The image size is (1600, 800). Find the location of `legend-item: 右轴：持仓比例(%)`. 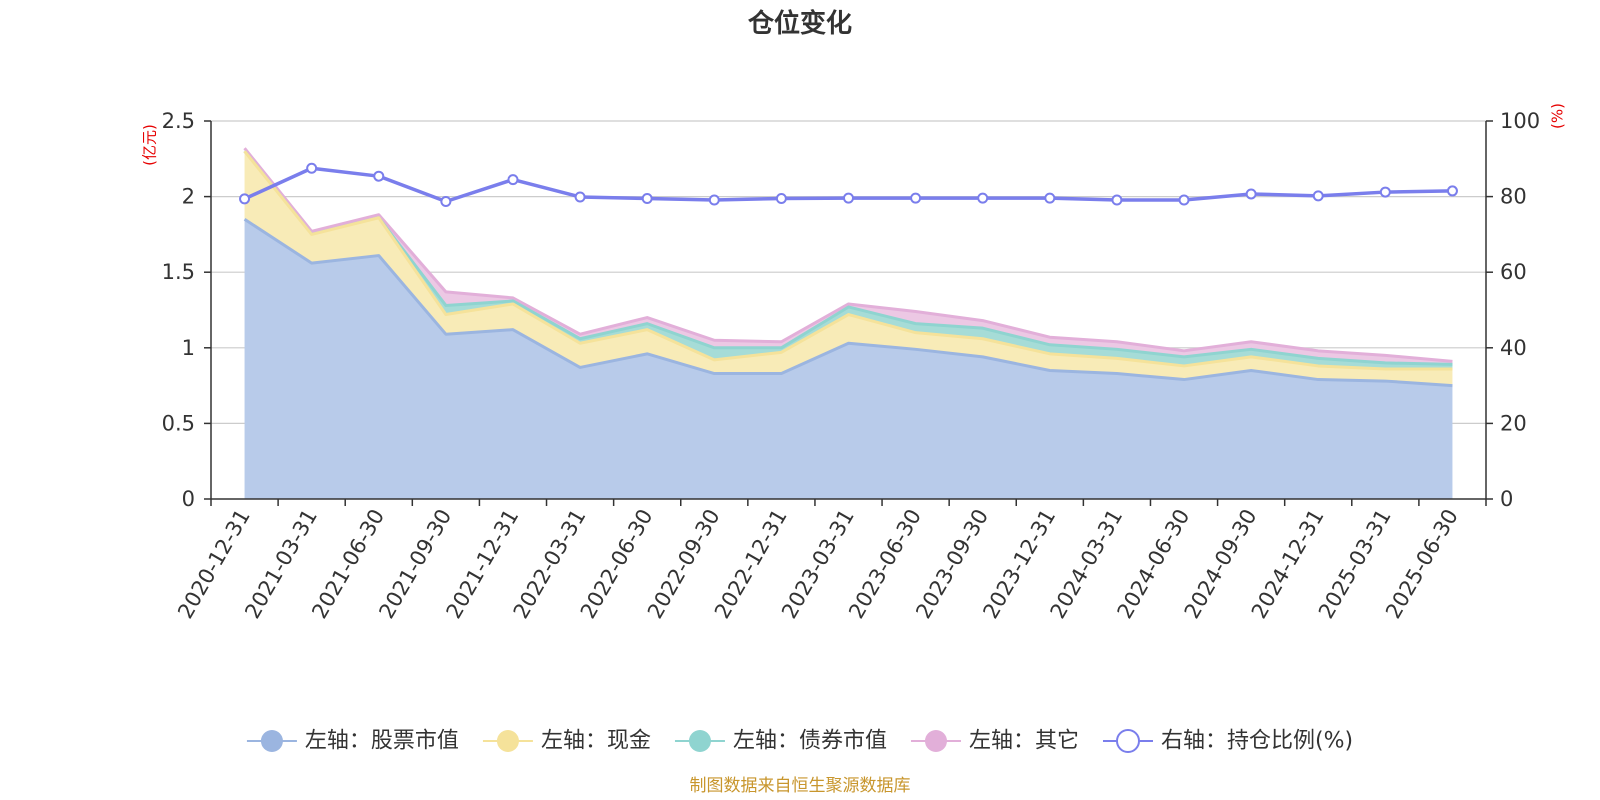

legend-item: 右轴：持仓比例(%) is located at coordinates (1227, 741).